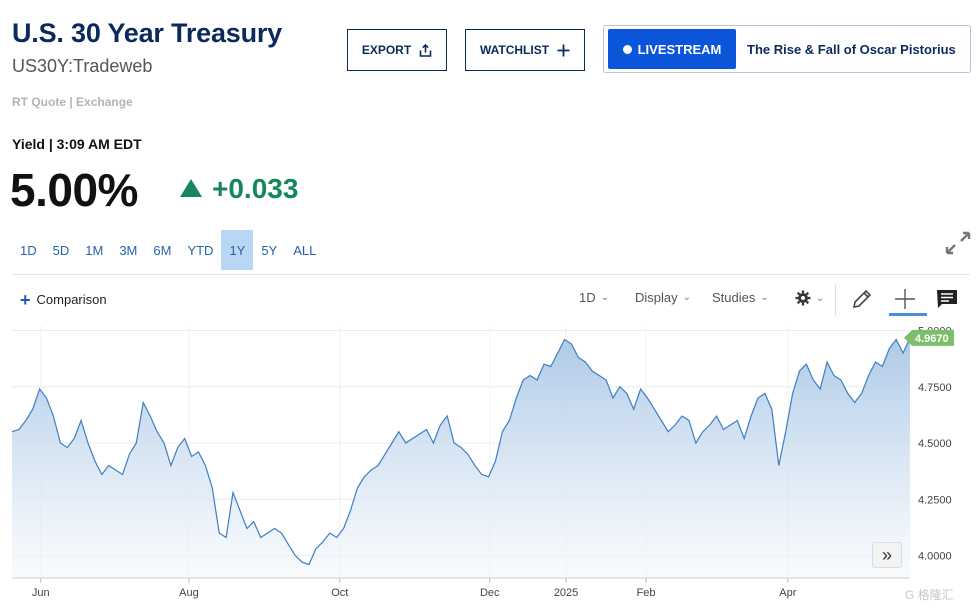  I want to click on active-tool-indicator, so click(908, 314).